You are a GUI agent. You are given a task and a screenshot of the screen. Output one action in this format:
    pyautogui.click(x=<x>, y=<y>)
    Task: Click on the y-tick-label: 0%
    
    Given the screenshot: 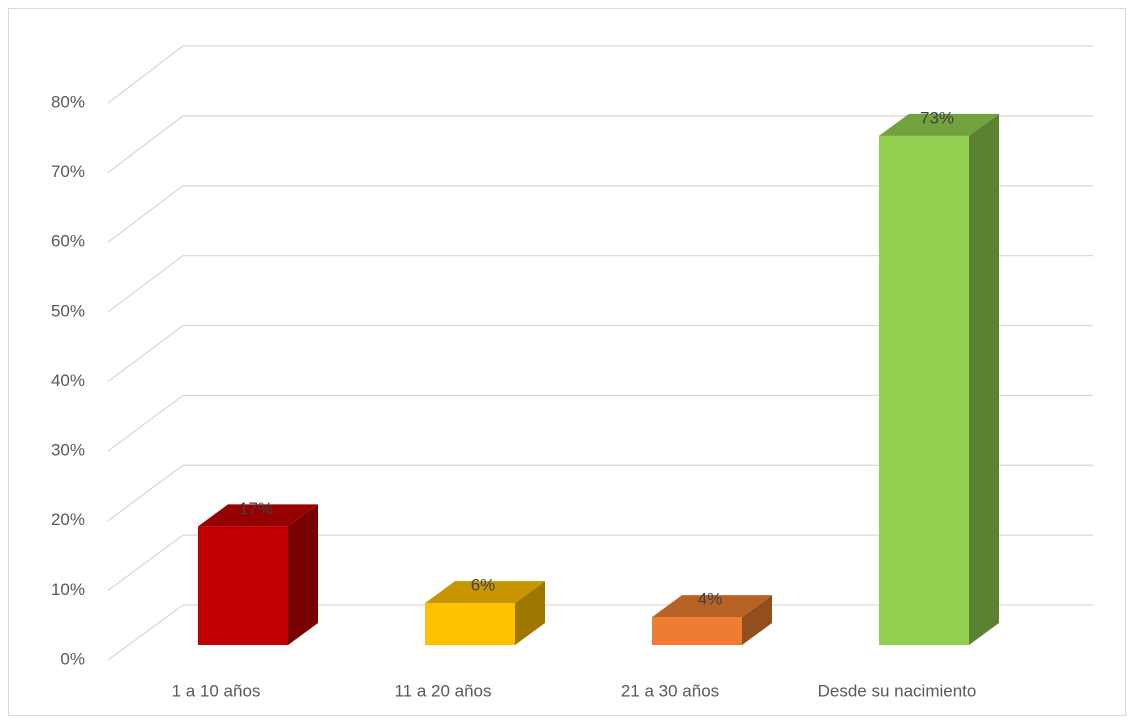 What is the action you would take?
    pyautogui.click(x=72, y=658)
    